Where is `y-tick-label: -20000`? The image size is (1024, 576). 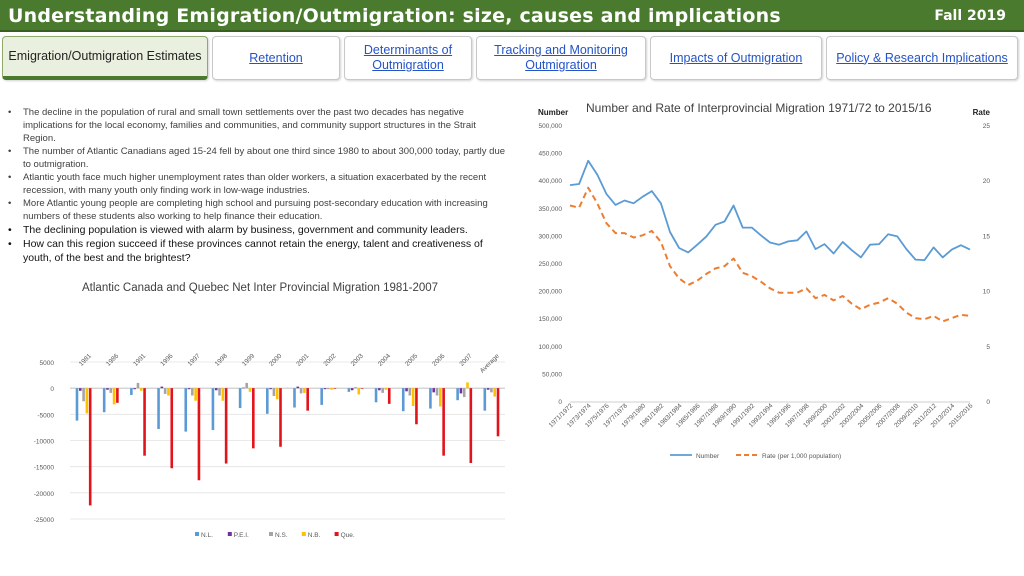
y-tick-label: -20000 is located at coordinates (44, 494).